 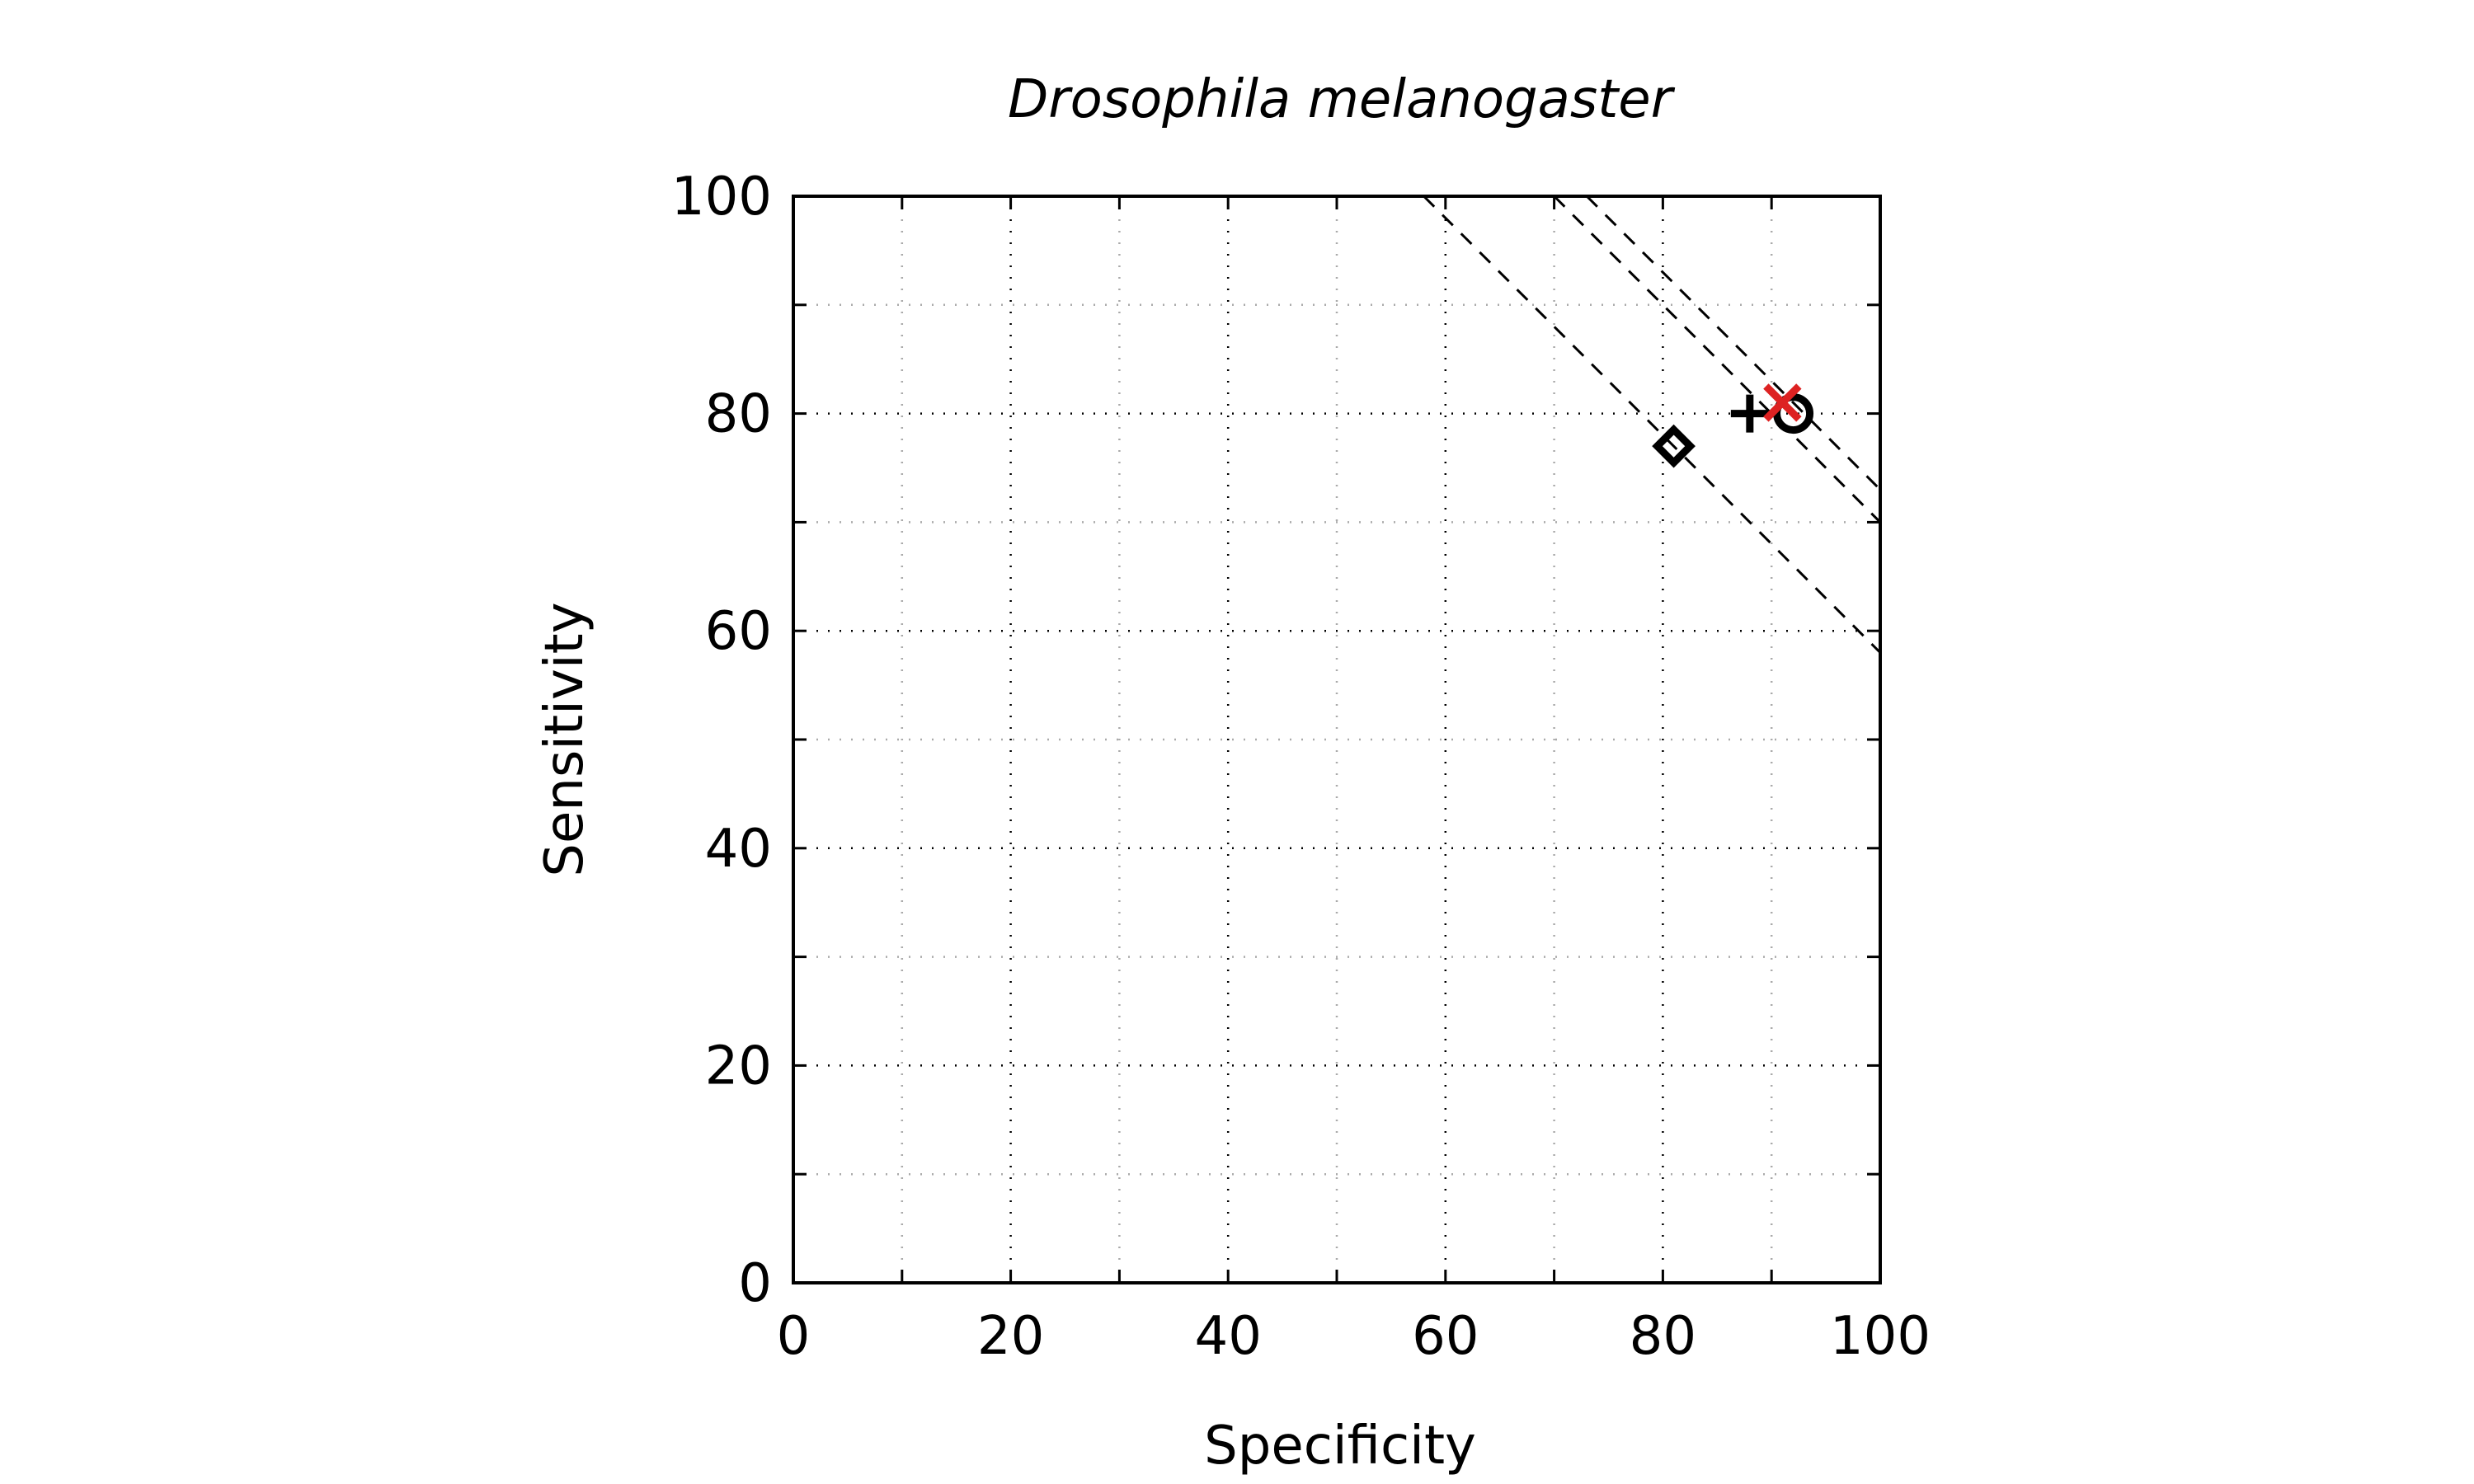 I want to click on x-tick-label: 100, so click(x=1880, y=1336).